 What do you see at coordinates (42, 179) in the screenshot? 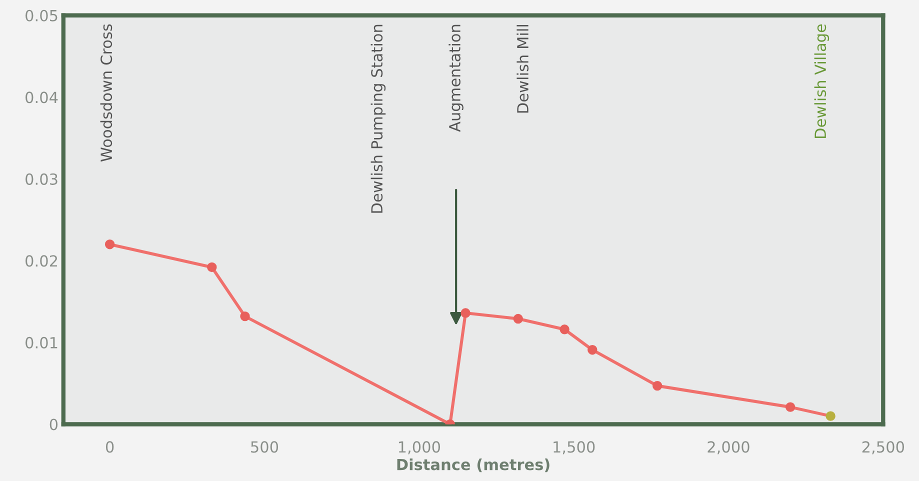
I see `y-tick-label: 0.03` at bounding box center [42, 179].